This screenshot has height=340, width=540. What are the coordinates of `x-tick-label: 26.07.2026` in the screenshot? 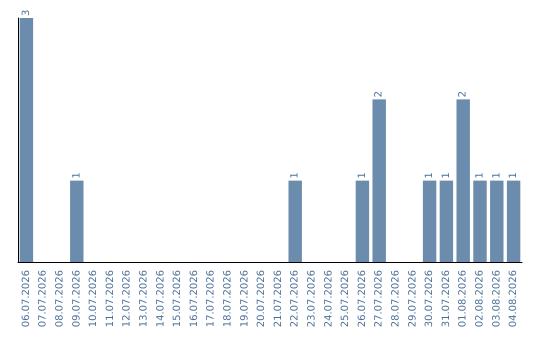 It's located at (362, 299).